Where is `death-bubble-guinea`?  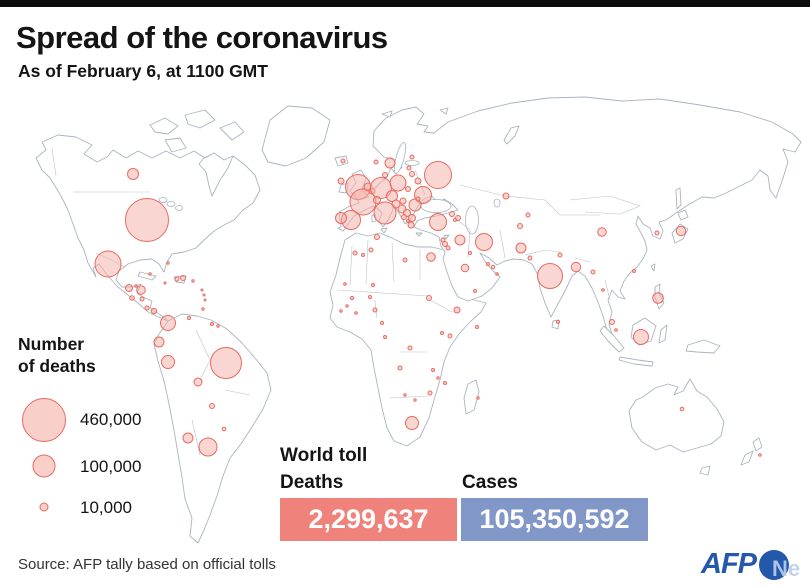
death-bubble-guinea is located at coordinates (341, 311).